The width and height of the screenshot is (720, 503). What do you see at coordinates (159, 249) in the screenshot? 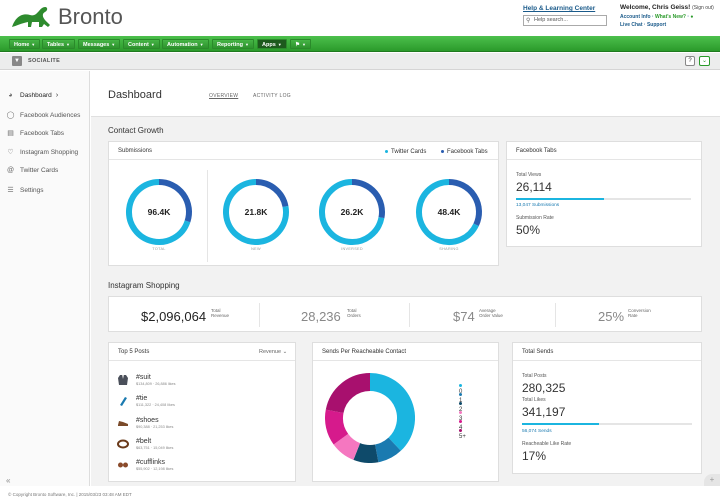
I see `ring-label: TOTAL` at bounding box center [159, 249].